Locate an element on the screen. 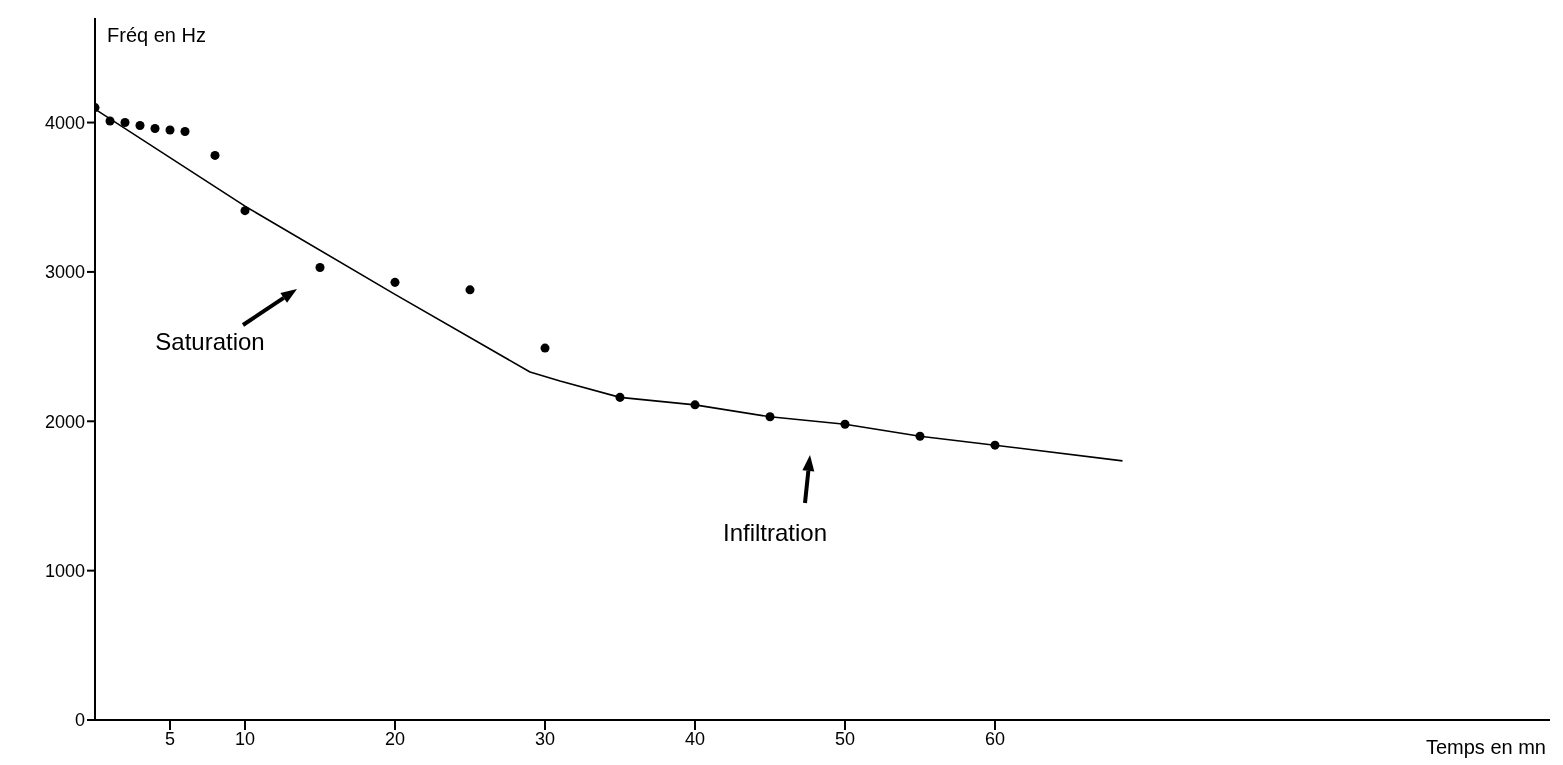 Image resolution: width=1563 pixels, height=765 pixels. x-tick-label: 40 is located at coordinates (695, 738).